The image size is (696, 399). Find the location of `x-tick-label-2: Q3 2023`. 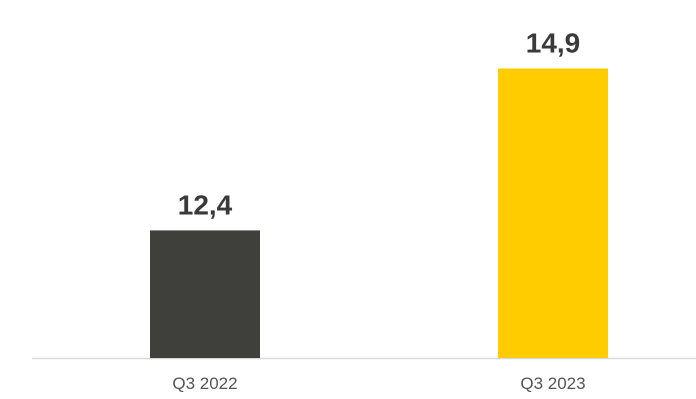

x-tick-label-2: Q3 2023 is located at coordinates (552, 383).